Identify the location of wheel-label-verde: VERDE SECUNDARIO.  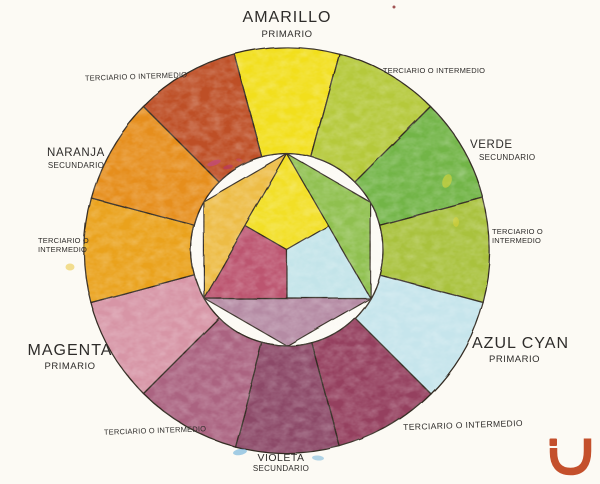
(502, 150).